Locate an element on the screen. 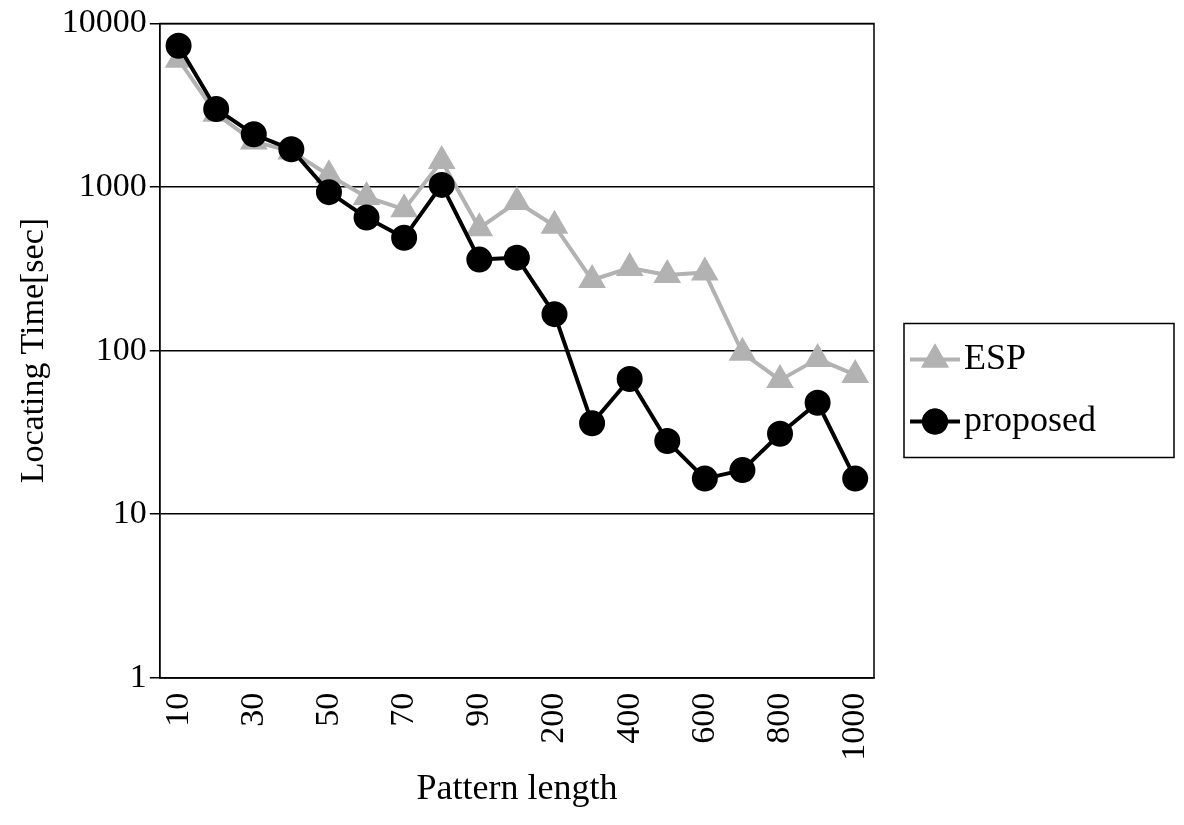 The height and width of the screenshot is (825, 1184). x-tick-label: 10 is located at coordinates (176, 709).